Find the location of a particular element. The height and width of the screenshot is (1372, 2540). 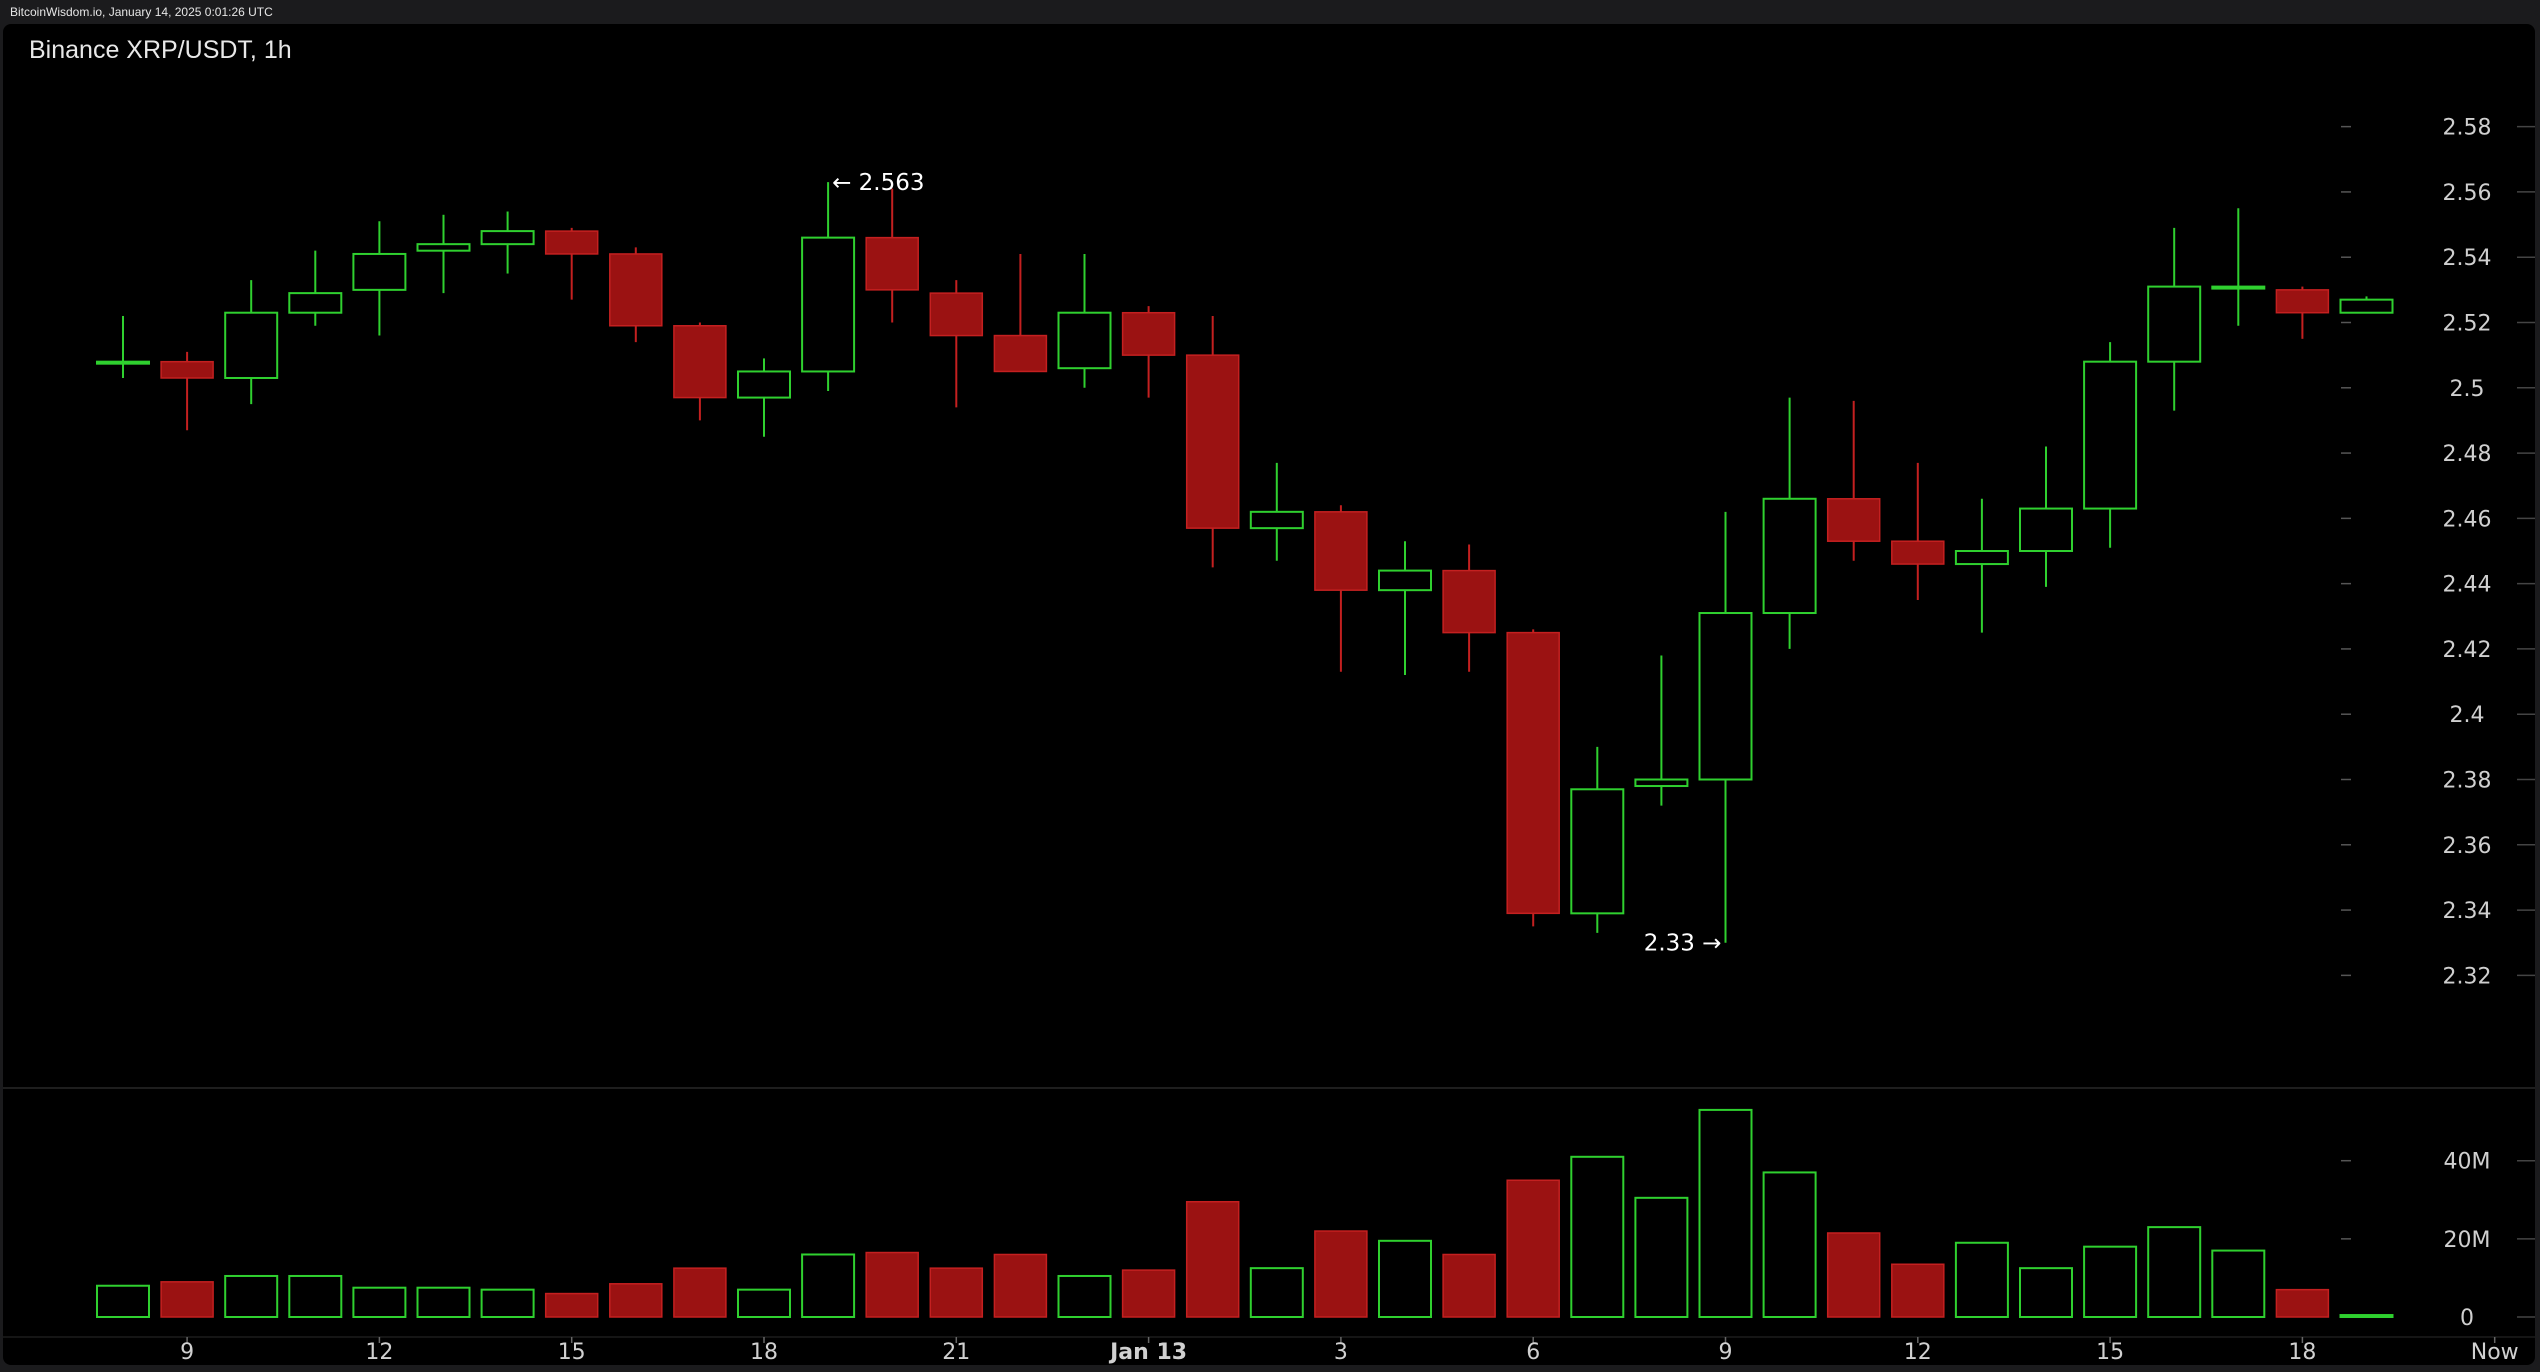

x-tick-label: 3 is located at coordinates (1341, 1352).